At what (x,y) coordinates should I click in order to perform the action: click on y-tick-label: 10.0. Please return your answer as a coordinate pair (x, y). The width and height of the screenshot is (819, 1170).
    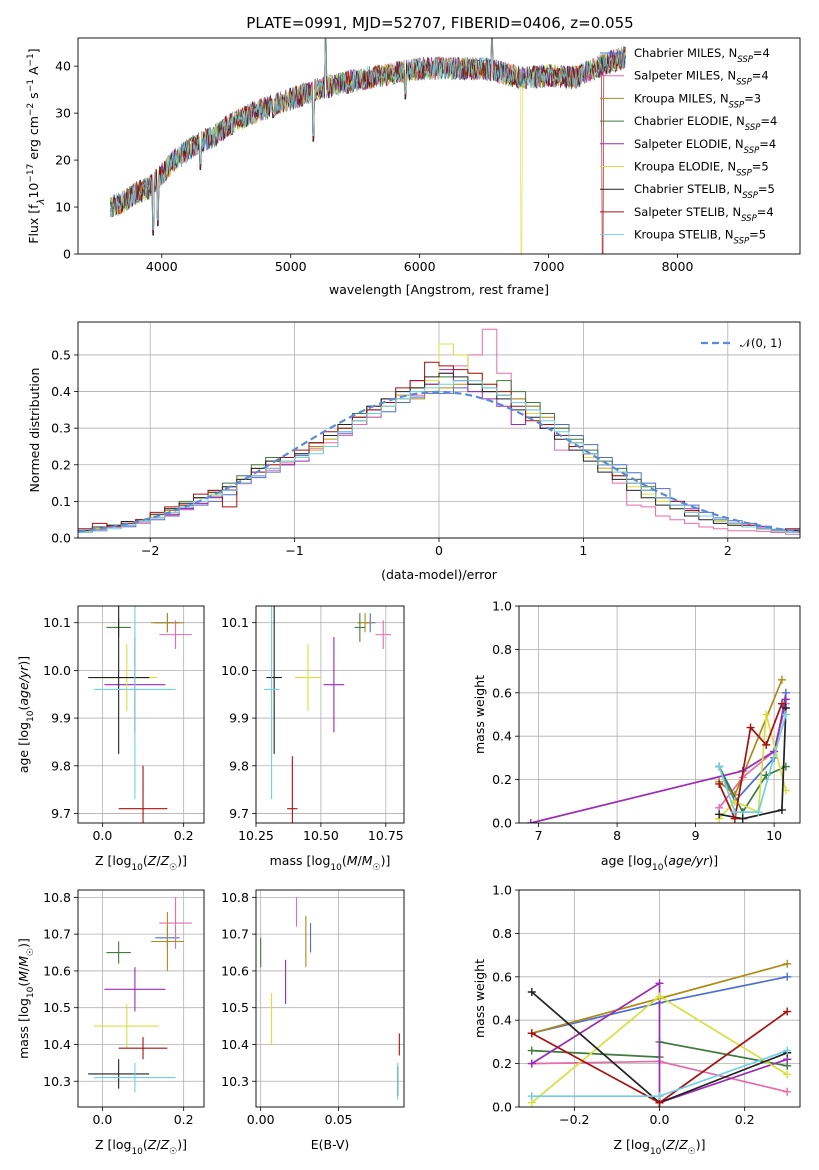
    Looking at the image, I should click on (235, 670).